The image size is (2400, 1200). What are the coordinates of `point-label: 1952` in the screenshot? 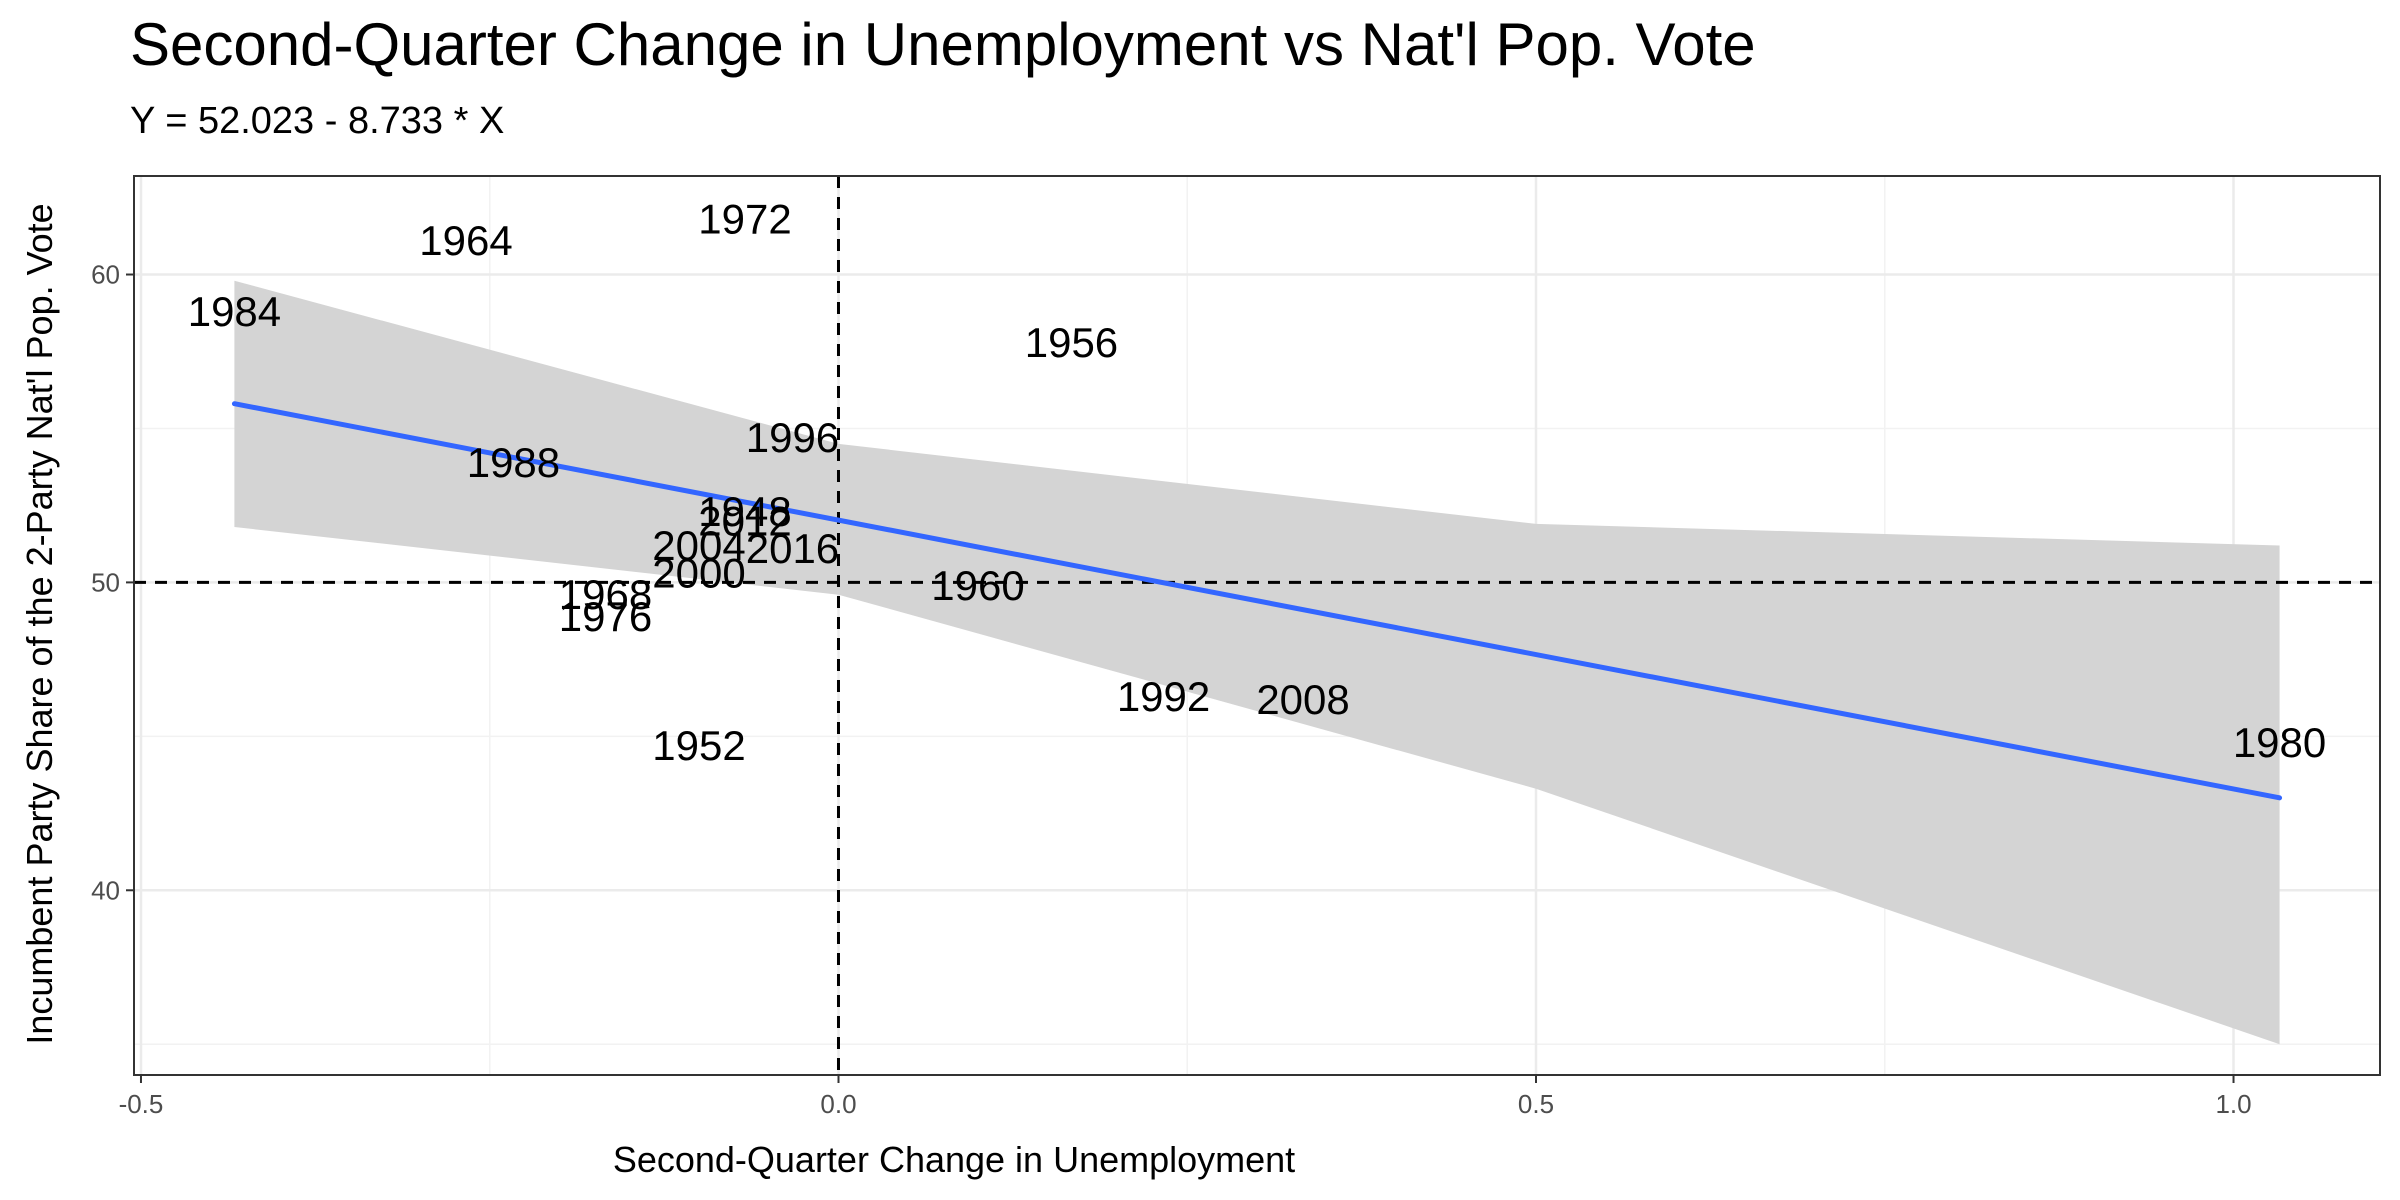 It's located at (698, 745).